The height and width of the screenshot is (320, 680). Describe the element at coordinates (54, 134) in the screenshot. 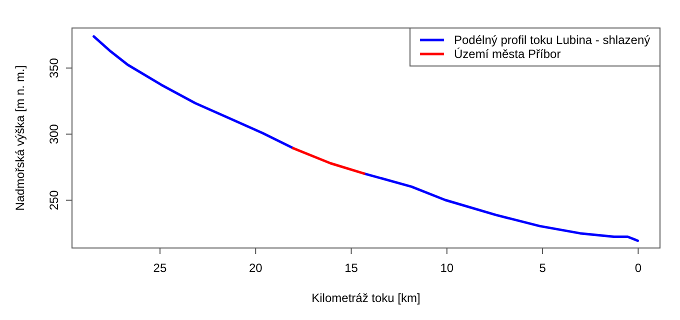

I see `y-tick-label: 300` at that location.